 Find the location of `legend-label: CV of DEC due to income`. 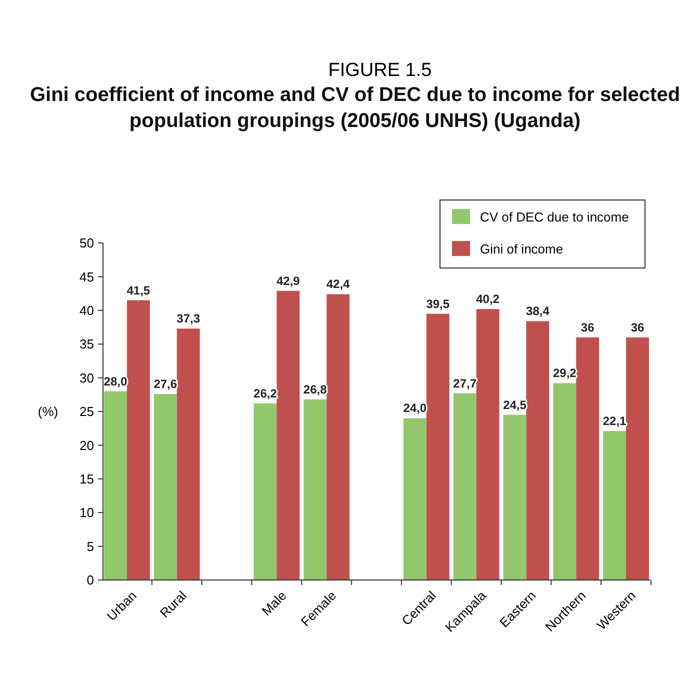

legend-label: CV of DEC due to income is located at coordinates (554, 217).